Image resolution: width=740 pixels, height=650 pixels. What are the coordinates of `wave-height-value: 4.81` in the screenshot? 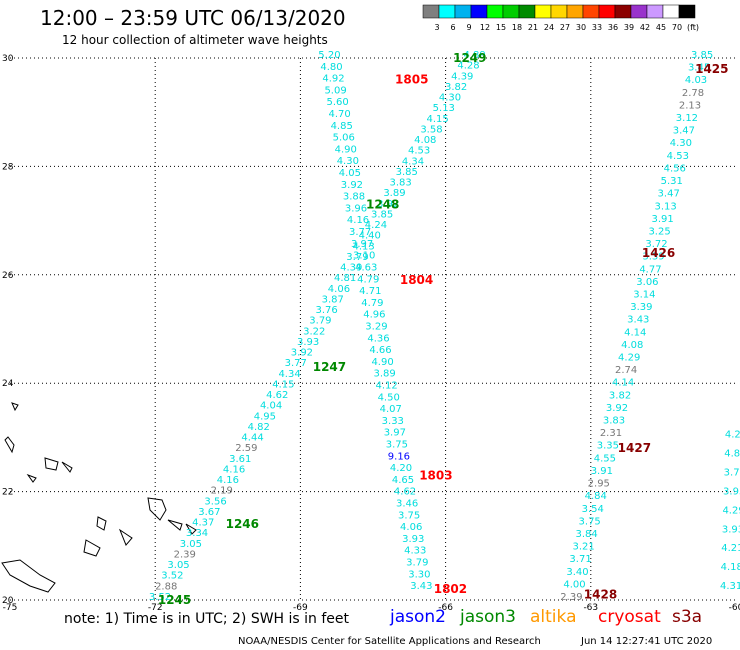 It's located at (345, 278).